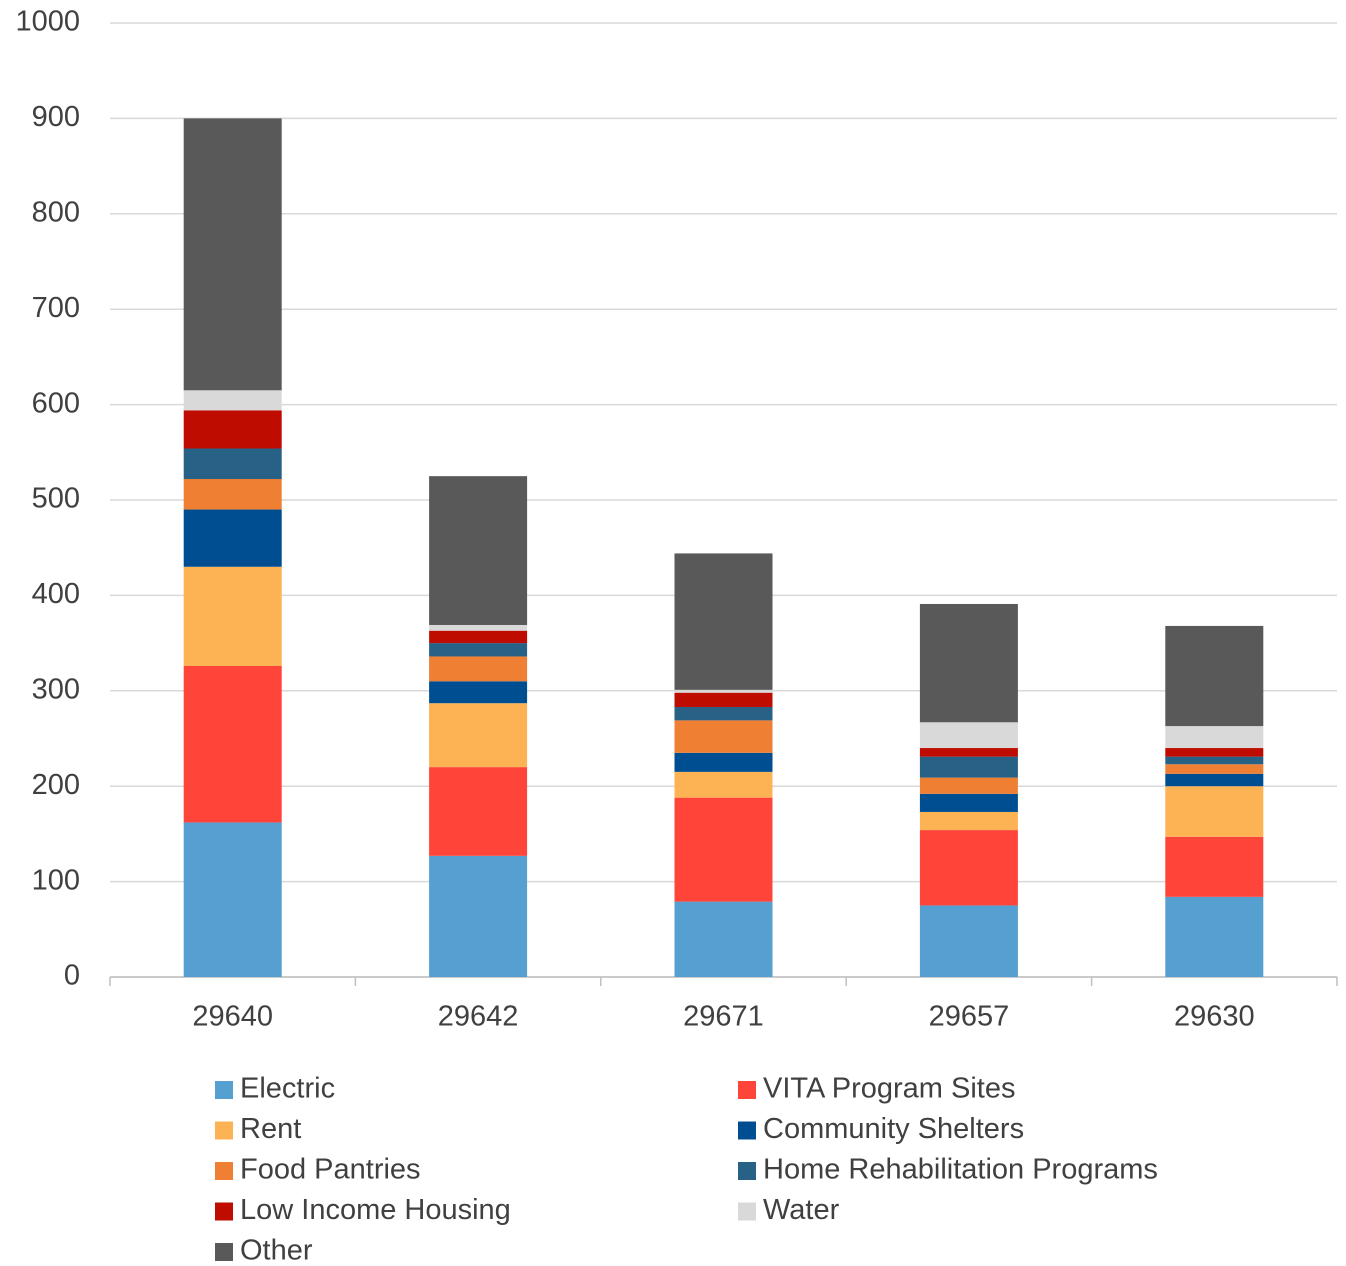 This screenshot has height=1266, width=1346. What do you see at coordinates (56, 308) in the screenshot?
I see `y-tick-label: 700` at bounding box center [56, 308].